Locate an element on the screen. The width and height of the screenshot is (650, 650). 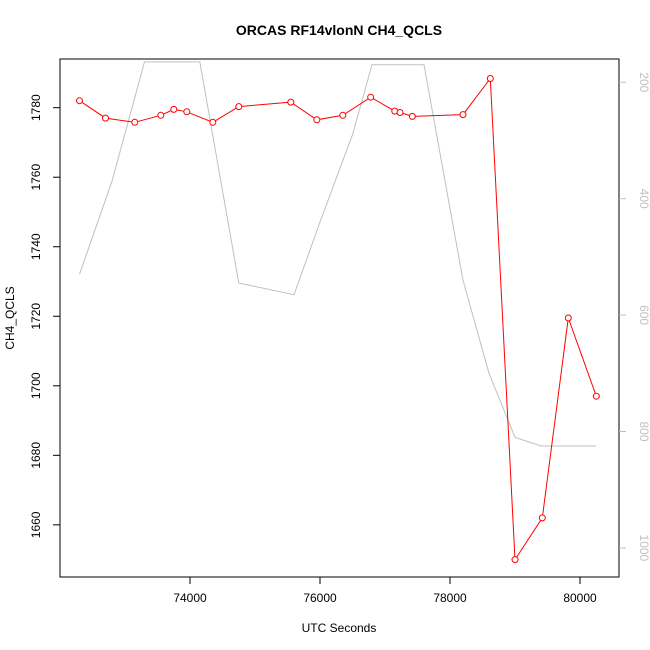
x-tick-label: 80000 is located at coordinates (580, 598).